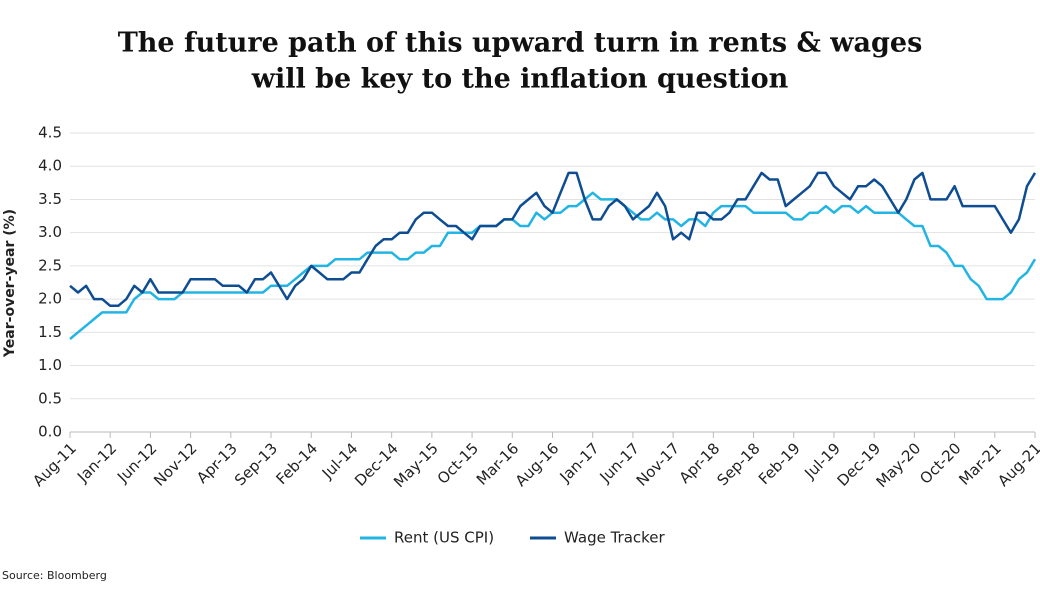 The width and height of the screenshot is (1040, 607). Describe the element at coordinates (537, 464) in the screenshot. I see `x-tick-label: Aug-16` at that location.